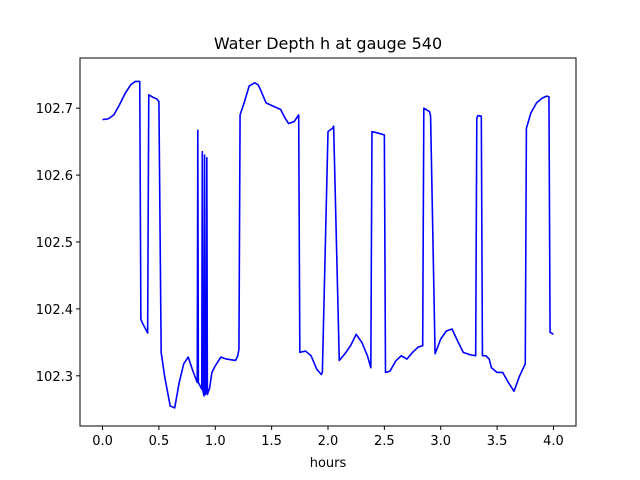 The image size is (640, 480). Describe the element at coordinates (328, 463) in the screenshot. I see `x-axis-label: hours` at that location.